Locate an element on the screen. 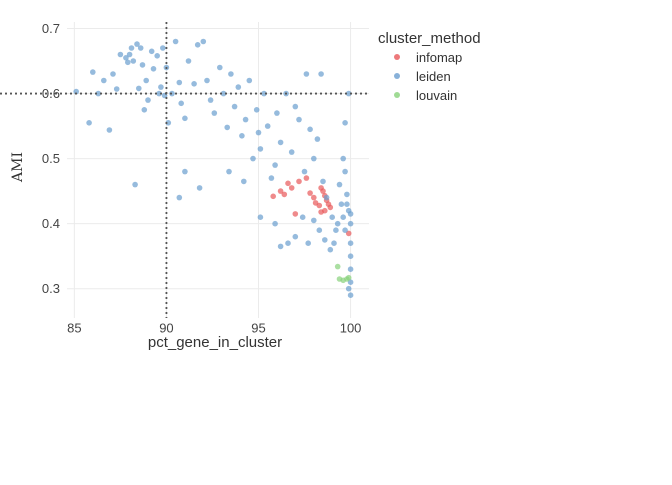 The height and width of the screenshot is (485, 672). legend-item-louvain: louvain is located at coordinates (425, 95).